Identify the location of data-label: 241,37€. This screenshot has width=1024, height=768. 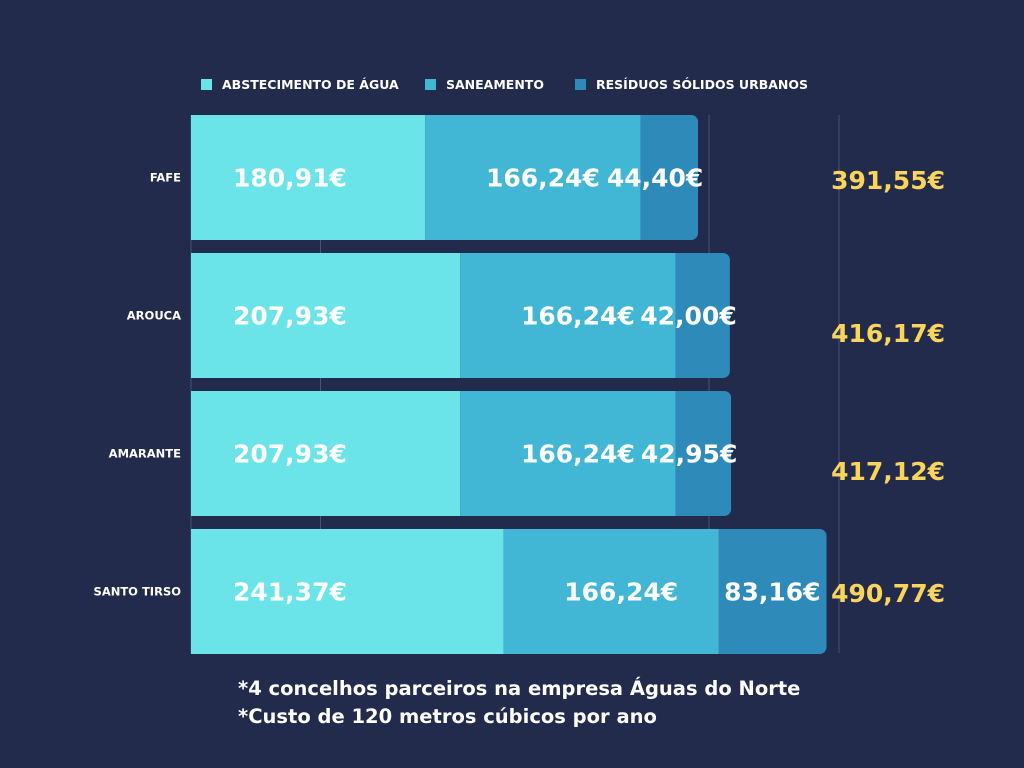
(290, 592).